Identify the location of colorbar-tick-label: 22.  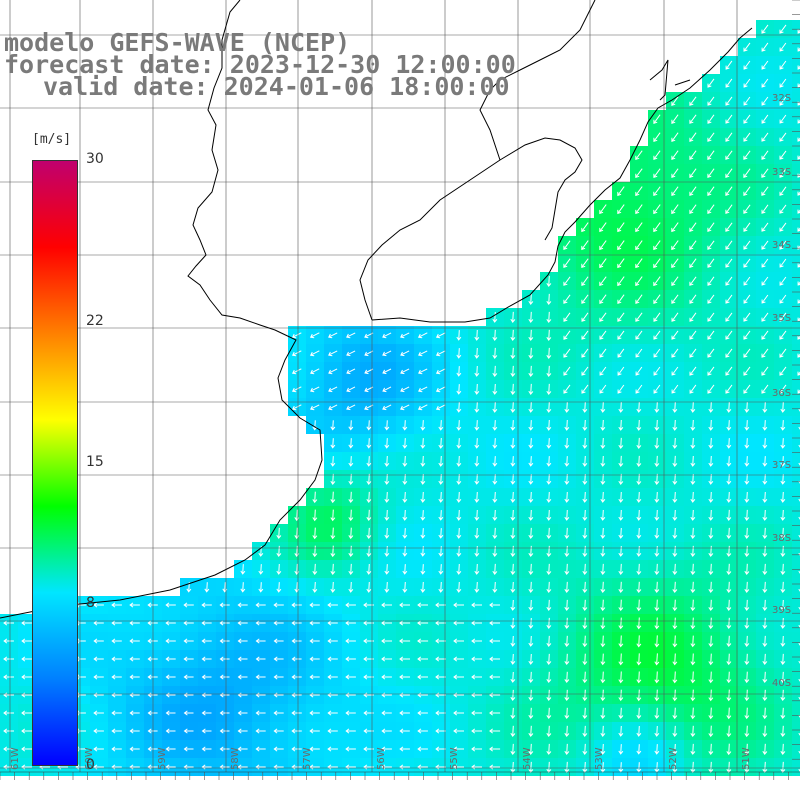
(95, 320).